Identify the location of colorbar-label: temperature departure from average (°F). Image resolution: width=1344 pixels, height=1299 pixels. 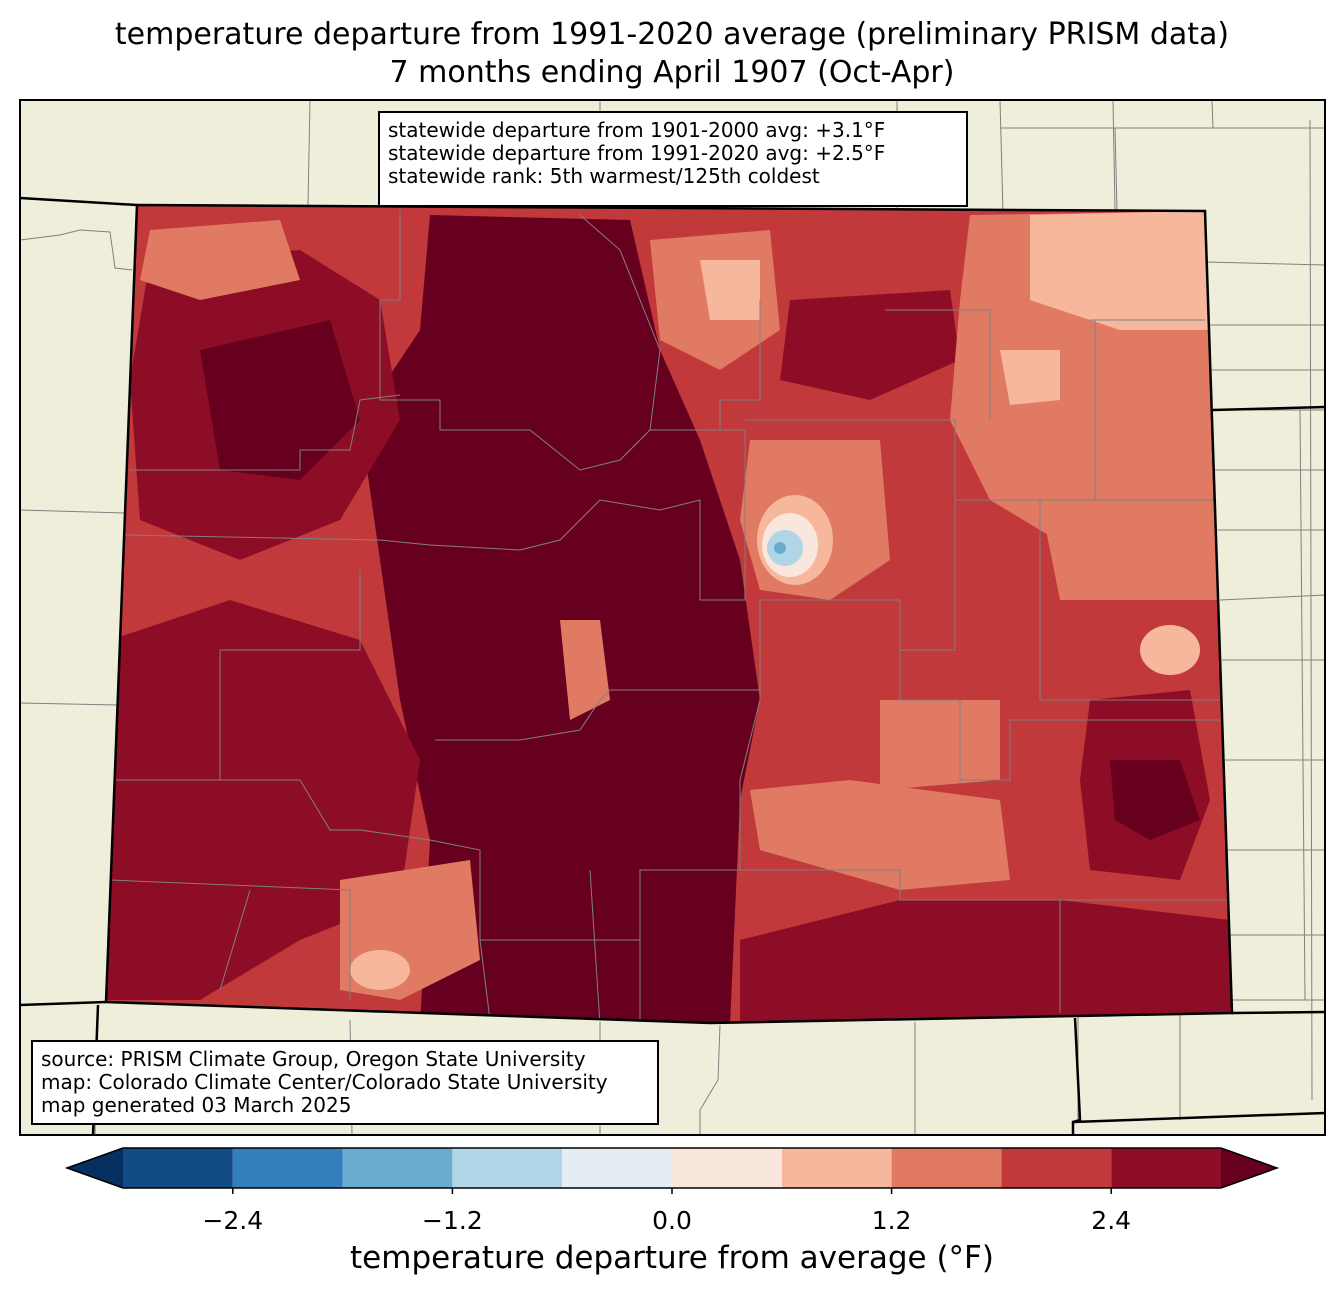
(672, 1258).